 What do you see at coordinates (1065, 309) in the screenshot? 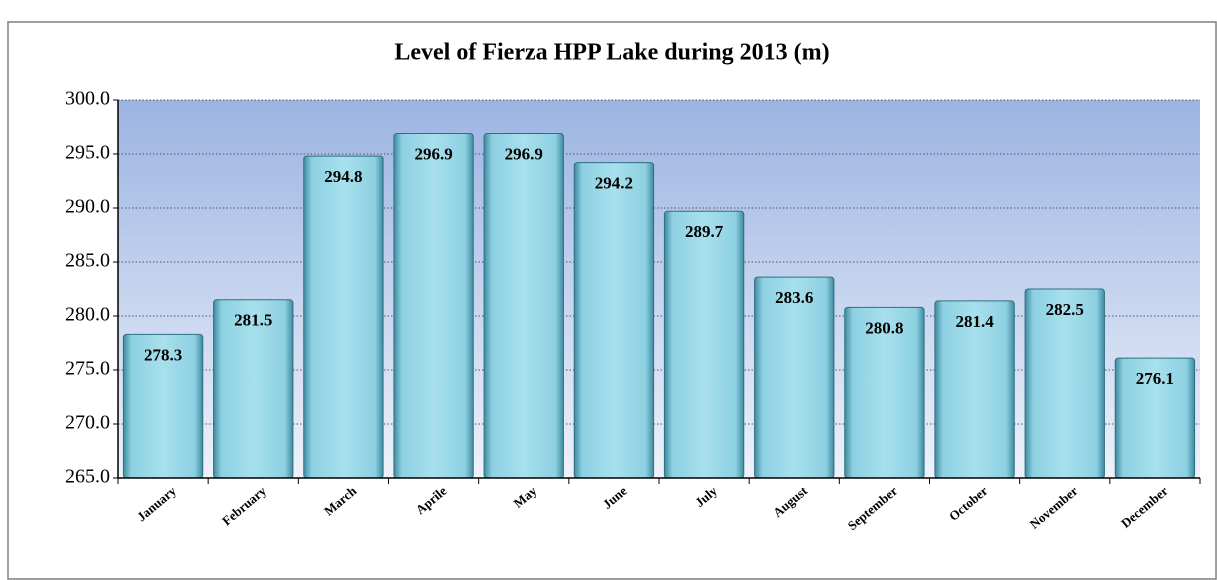
I see `value-label: 282.5` at bounding box center [1065, 309].